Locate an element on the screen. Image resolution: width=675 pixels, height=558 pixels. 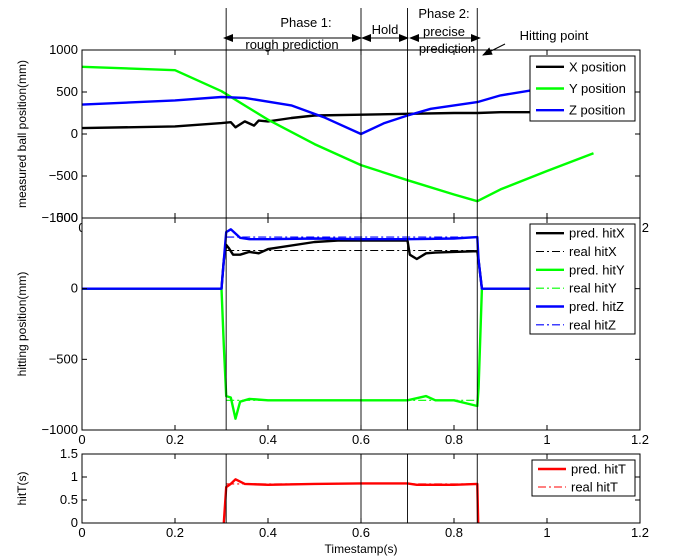
hitting-point-label: Hitting point is located at coordinates (554, 35).